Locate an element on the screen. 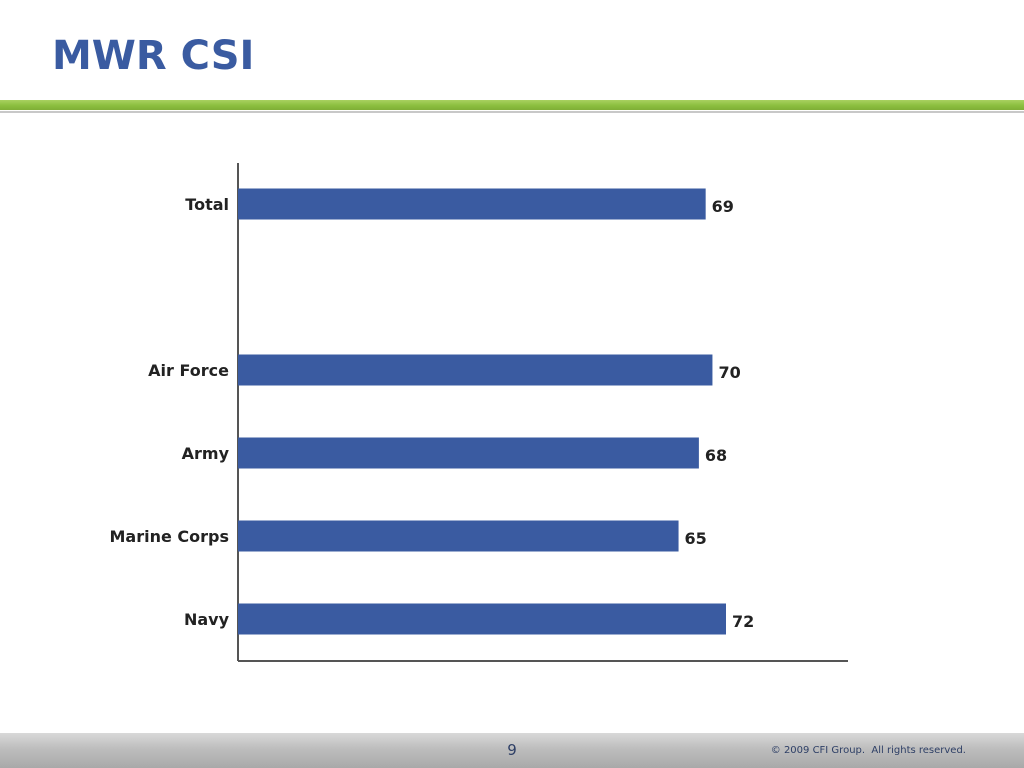 This screenshot has width=1024, height=768. bar-total is located at coordinates (472, 204).